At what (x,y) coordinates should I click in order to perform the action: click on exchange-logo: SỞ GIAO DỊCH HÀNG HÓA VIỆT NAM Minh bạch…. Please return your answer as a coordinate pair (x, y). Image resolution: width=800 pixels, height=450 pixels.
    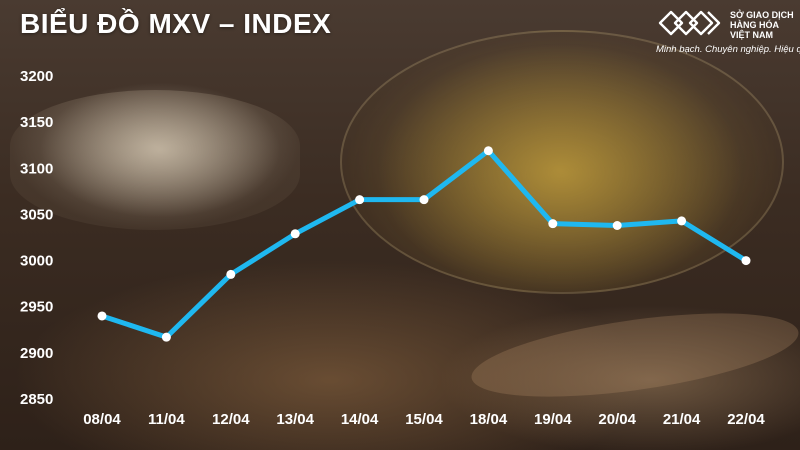
    Looking at the image, I should click on (715, 31).